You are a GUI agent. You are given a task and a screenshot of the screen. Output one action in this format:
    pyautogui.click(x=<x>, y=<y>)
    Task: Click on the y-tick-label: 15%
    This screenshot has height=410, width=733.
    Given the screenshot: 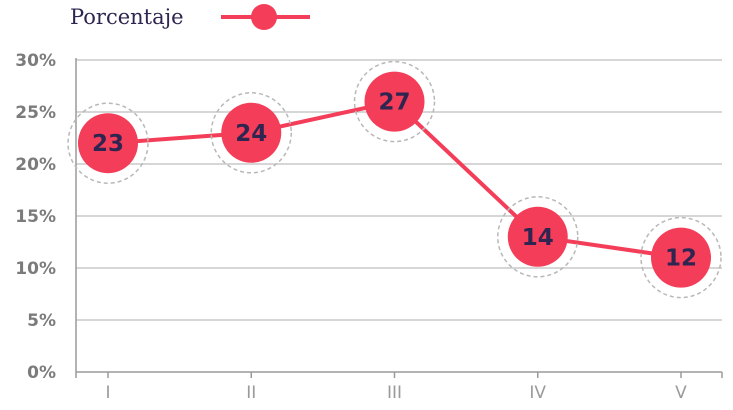 What is the action you would take?
    pyautogui.click(x=35, y=217)
    